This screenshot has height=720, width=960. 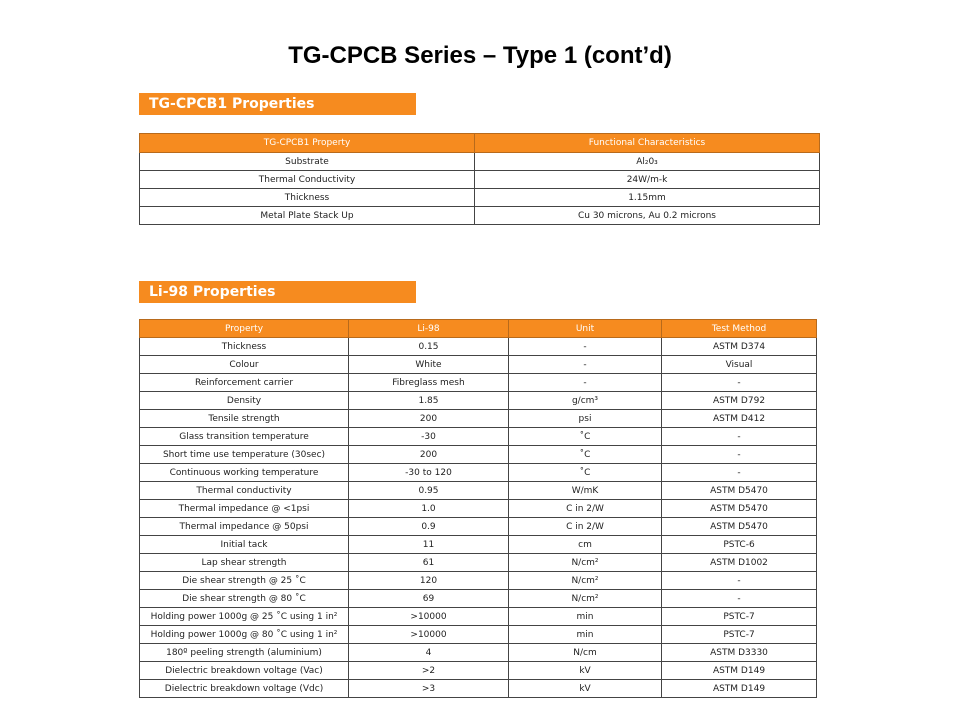 What do you see at coordinates (739, 364) in the screenshot?
I see `table-cell: Visual` at bounding box center [739, 364].